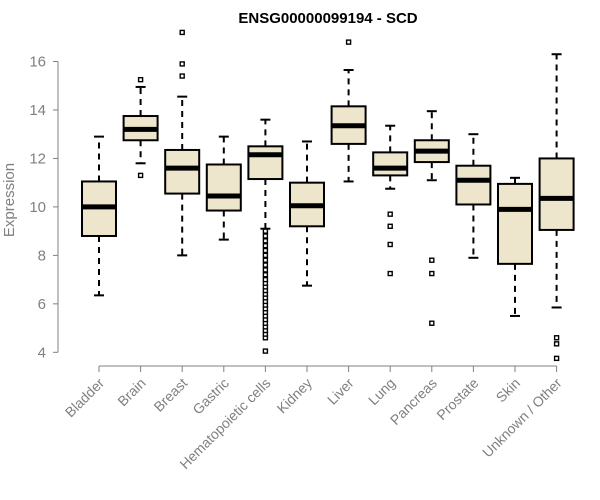 Image resolution: width=600 pixels, height=500 pixels. I want to click on y-axis: 4 6 8 10 12 14 16, so click(44, 207).